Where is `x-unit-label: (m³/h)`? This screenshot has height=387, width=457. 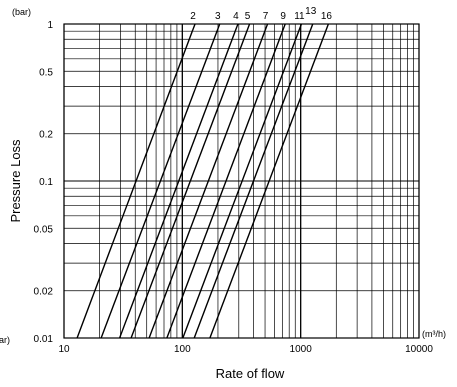
x-unit-label: (m³/h) is located at coordinates (434, 334).